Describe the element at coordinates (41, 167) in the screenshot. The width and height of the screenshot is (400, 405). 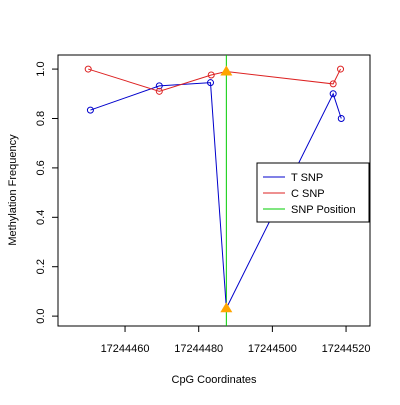
I see `y-tick-label: 0.6` at that location.